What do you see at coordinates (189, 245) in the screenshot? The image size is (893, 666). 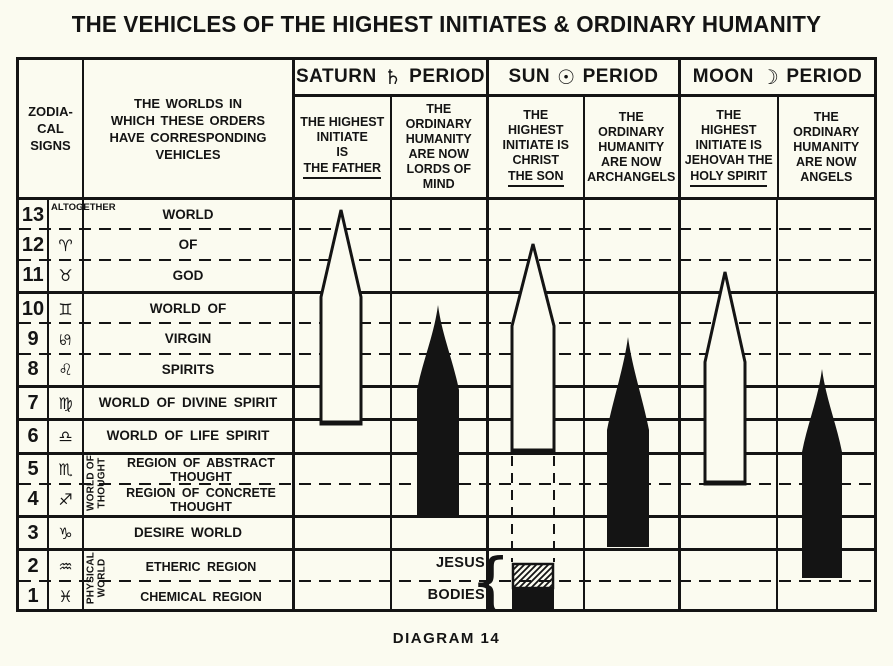 I see `world-label: OF` at bounding box center [189, 245].